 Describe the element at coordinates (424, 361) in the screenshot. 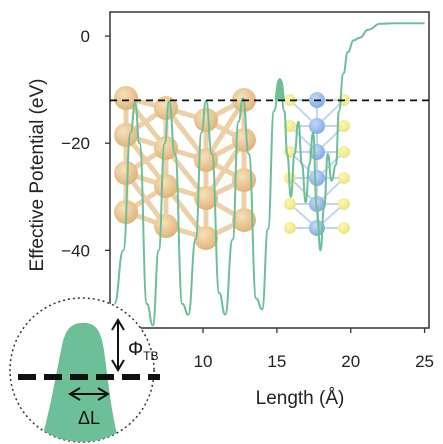

I see `x-tick-label: 25` at that location.